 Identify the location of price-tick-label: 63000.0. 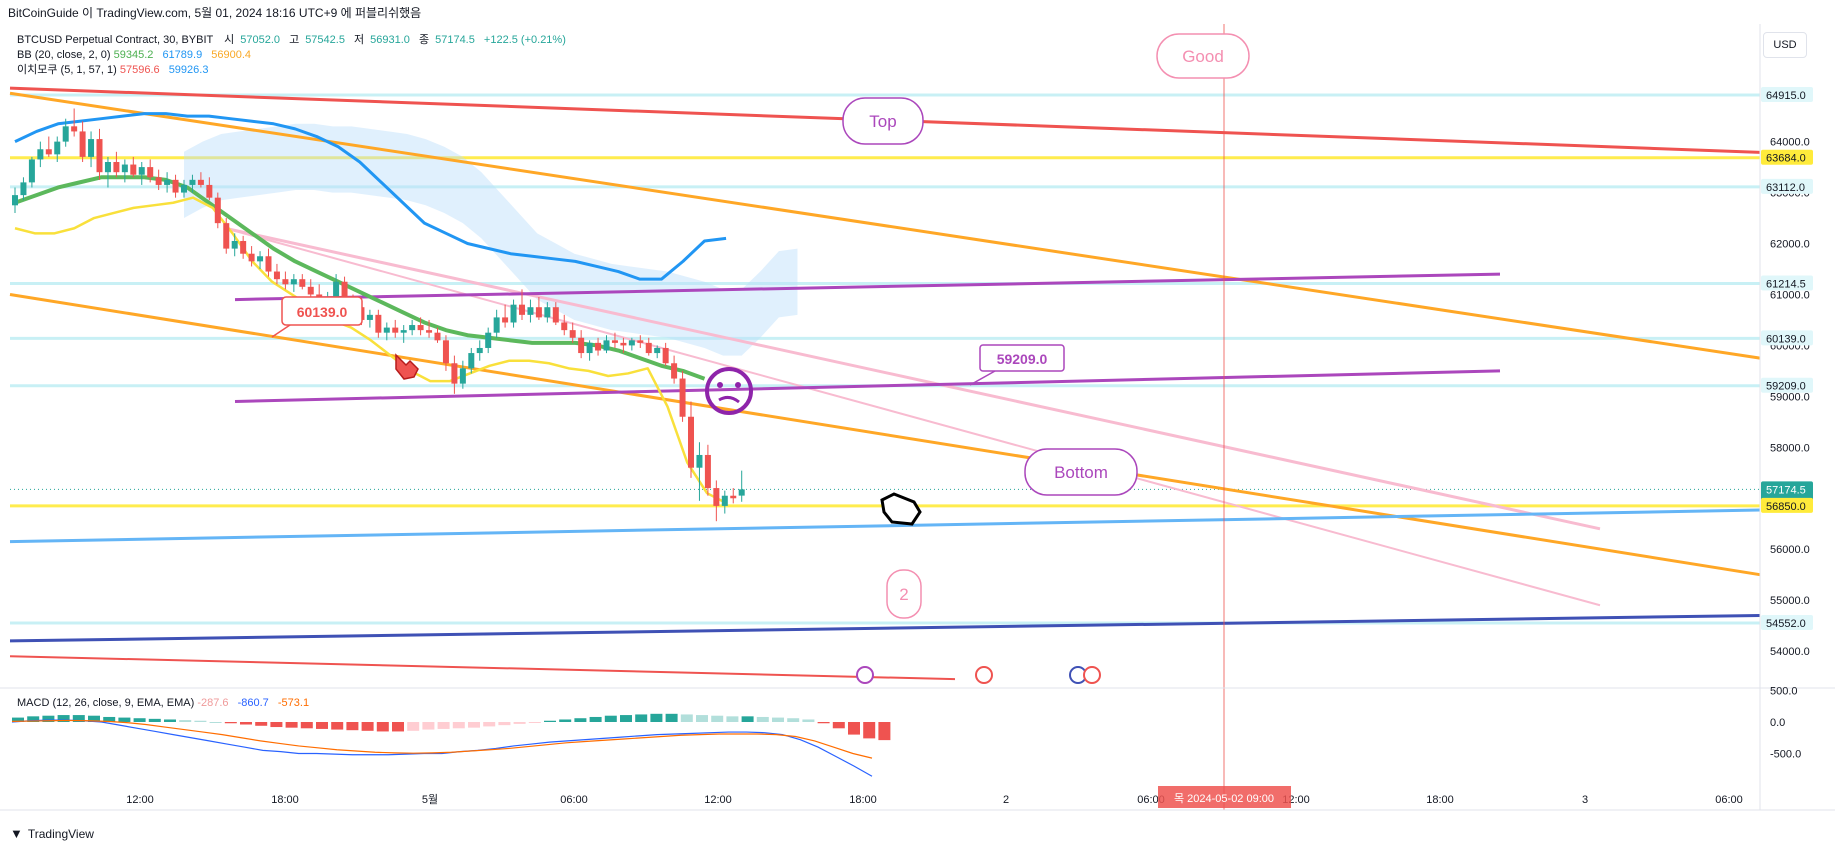
(1790, 194).